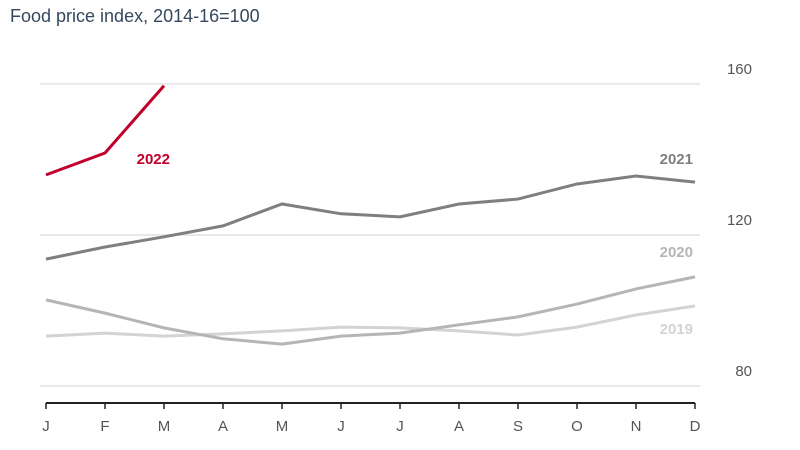  Describe the element at coordinates (135, 16) in the screenshot. I see `chart-title: Food price index, 2014-16=100` at that location.